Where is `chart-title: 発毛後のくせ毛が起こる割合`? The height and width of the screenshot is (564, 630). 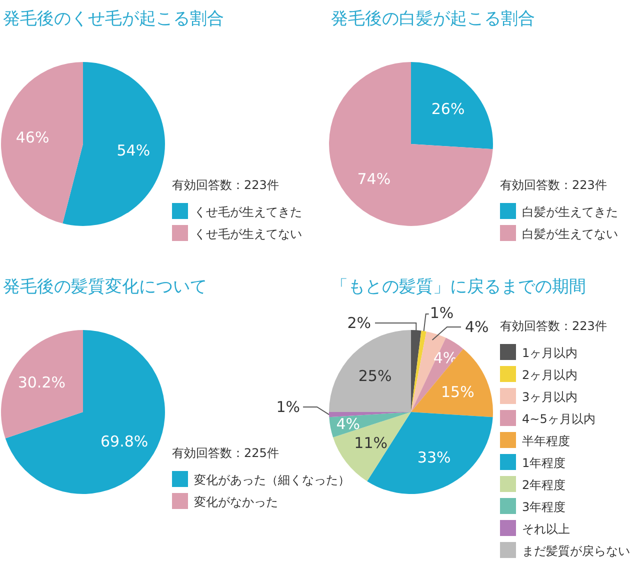
chart-title: 発毛後のくせ毛が起こる割合 is located at coordinates (113, 19).